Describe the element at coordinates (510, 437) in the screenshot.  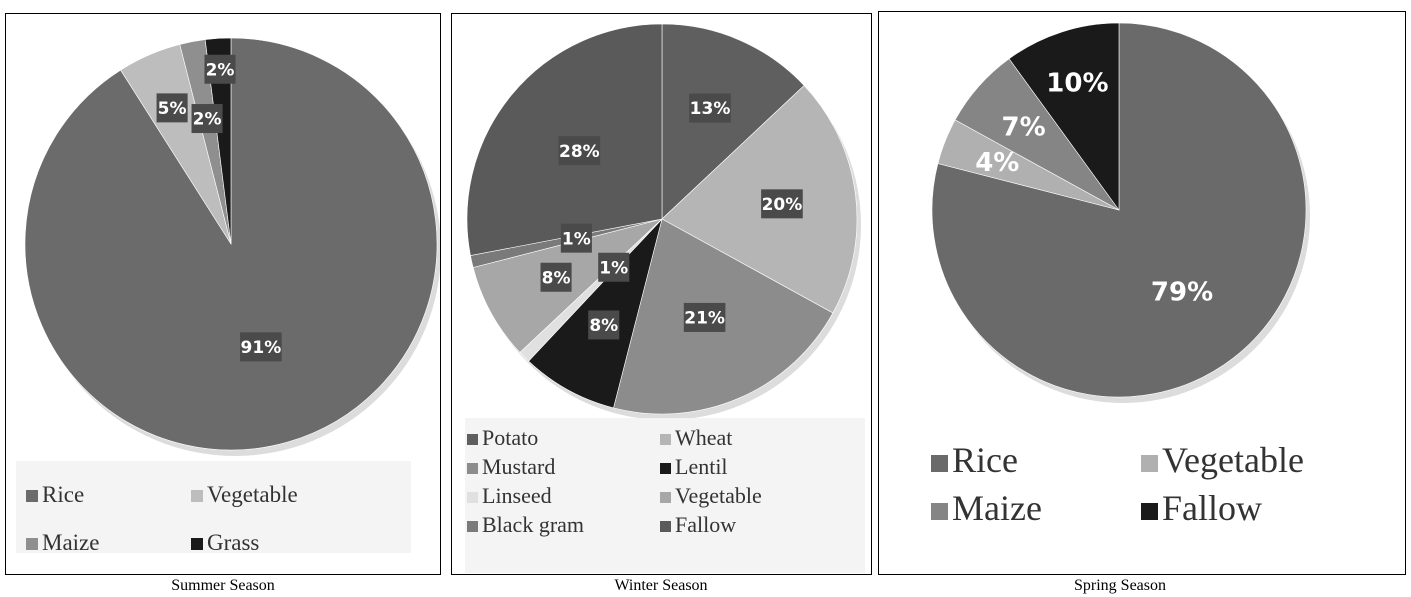
I see `legend-label: Potato` at that location.